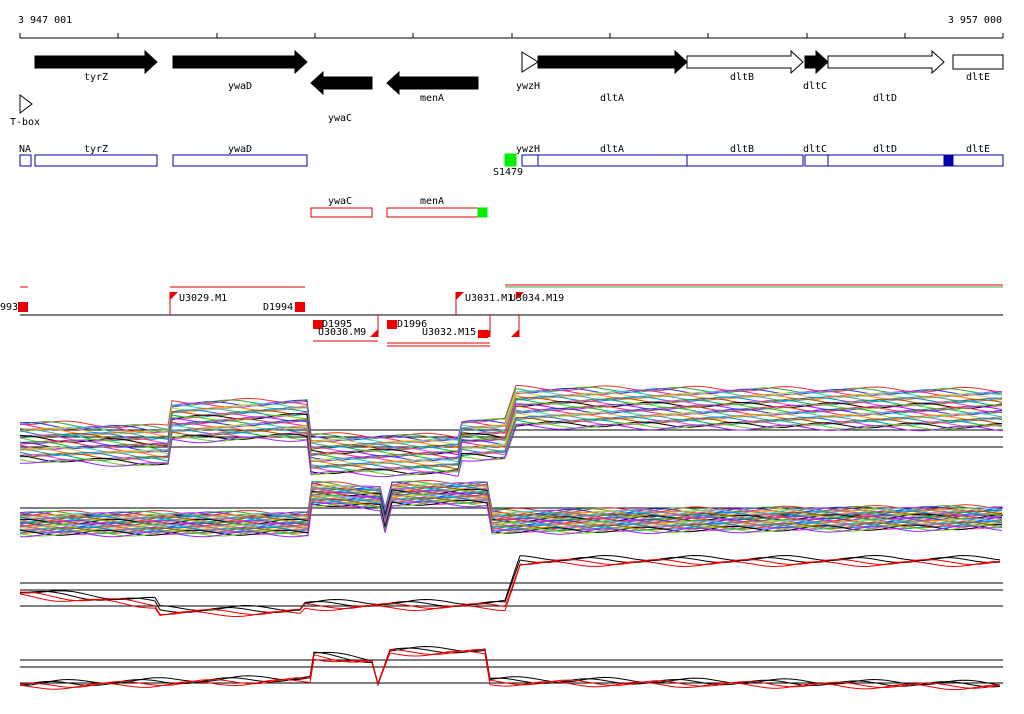 The width and height of the screenshot is (1024, 714). What do you see at coordinates (432, 98) in the screenshot?
I see `gene-label: menA` at bounding box center [432, 98].